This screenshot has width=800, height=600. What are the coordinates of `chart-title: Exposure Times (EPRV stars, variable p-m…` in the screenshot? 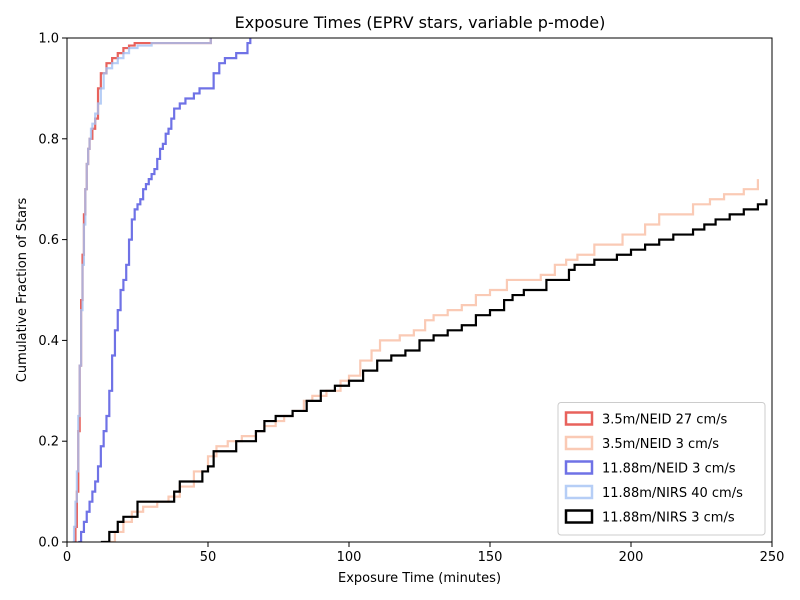 It's located at (420, 22).